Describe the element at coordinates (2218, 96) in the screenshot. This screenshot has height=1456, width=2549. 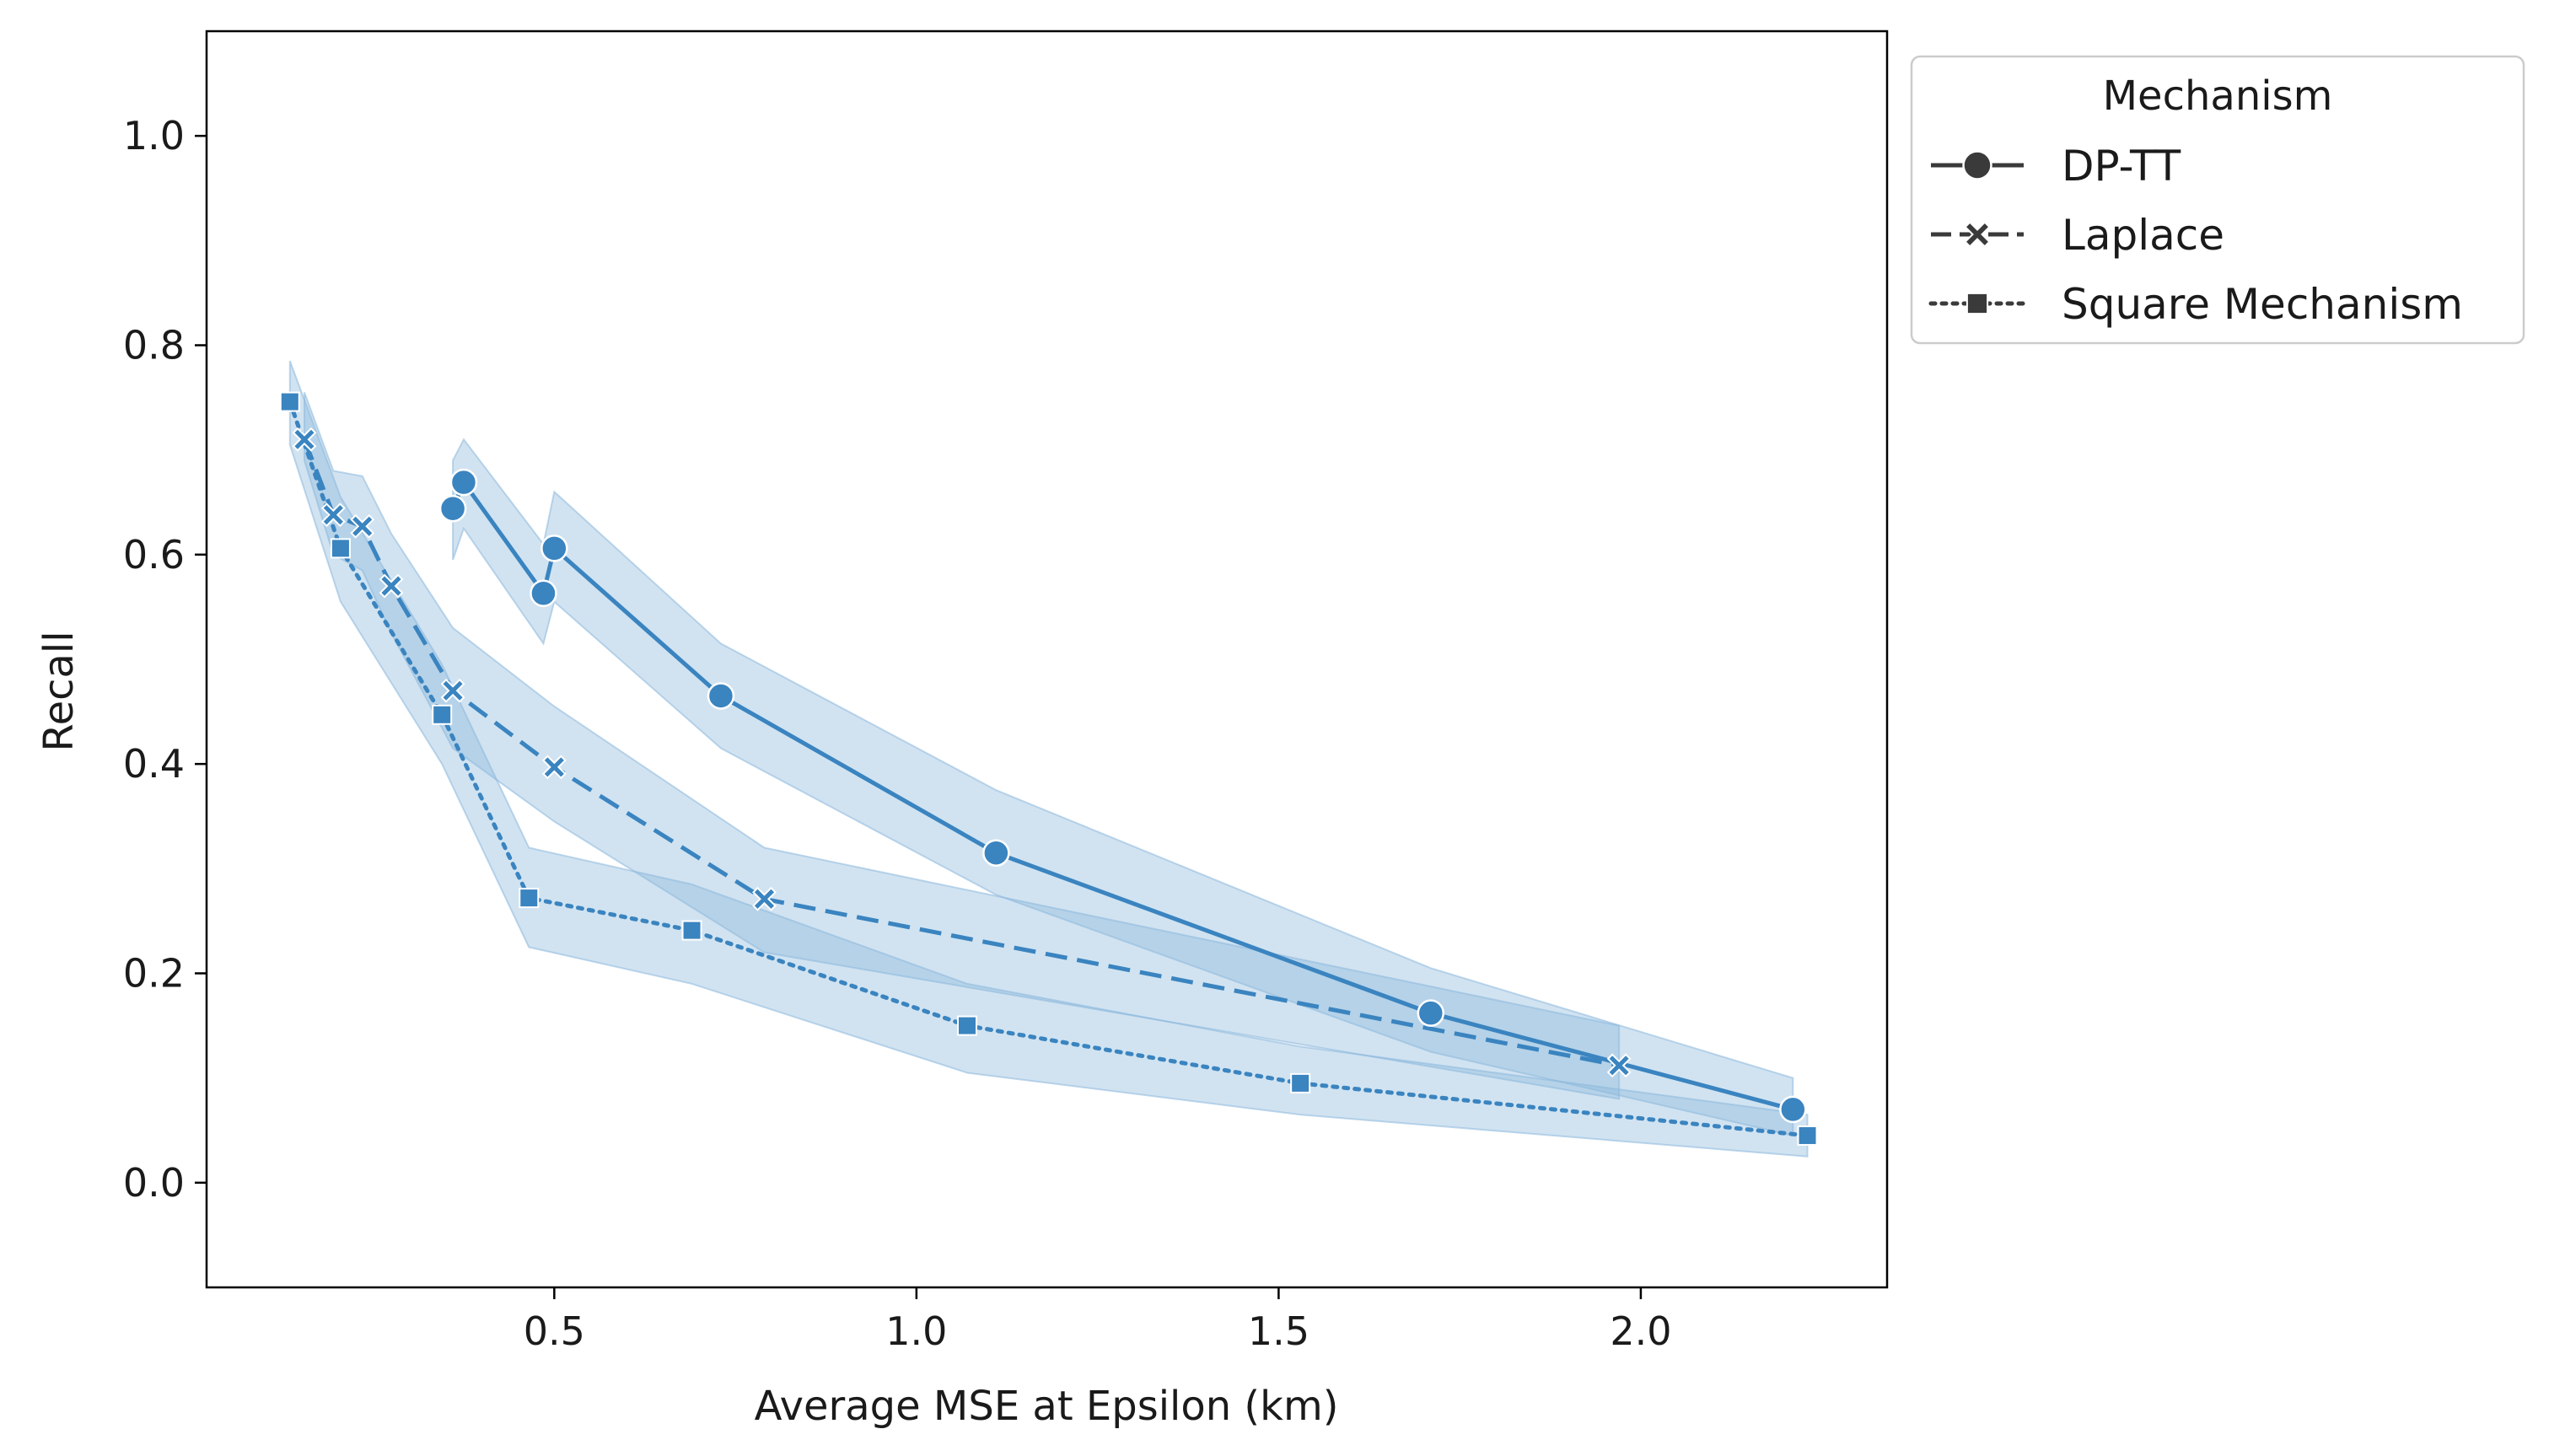
I see `legend-title: Mechanism` at that location.